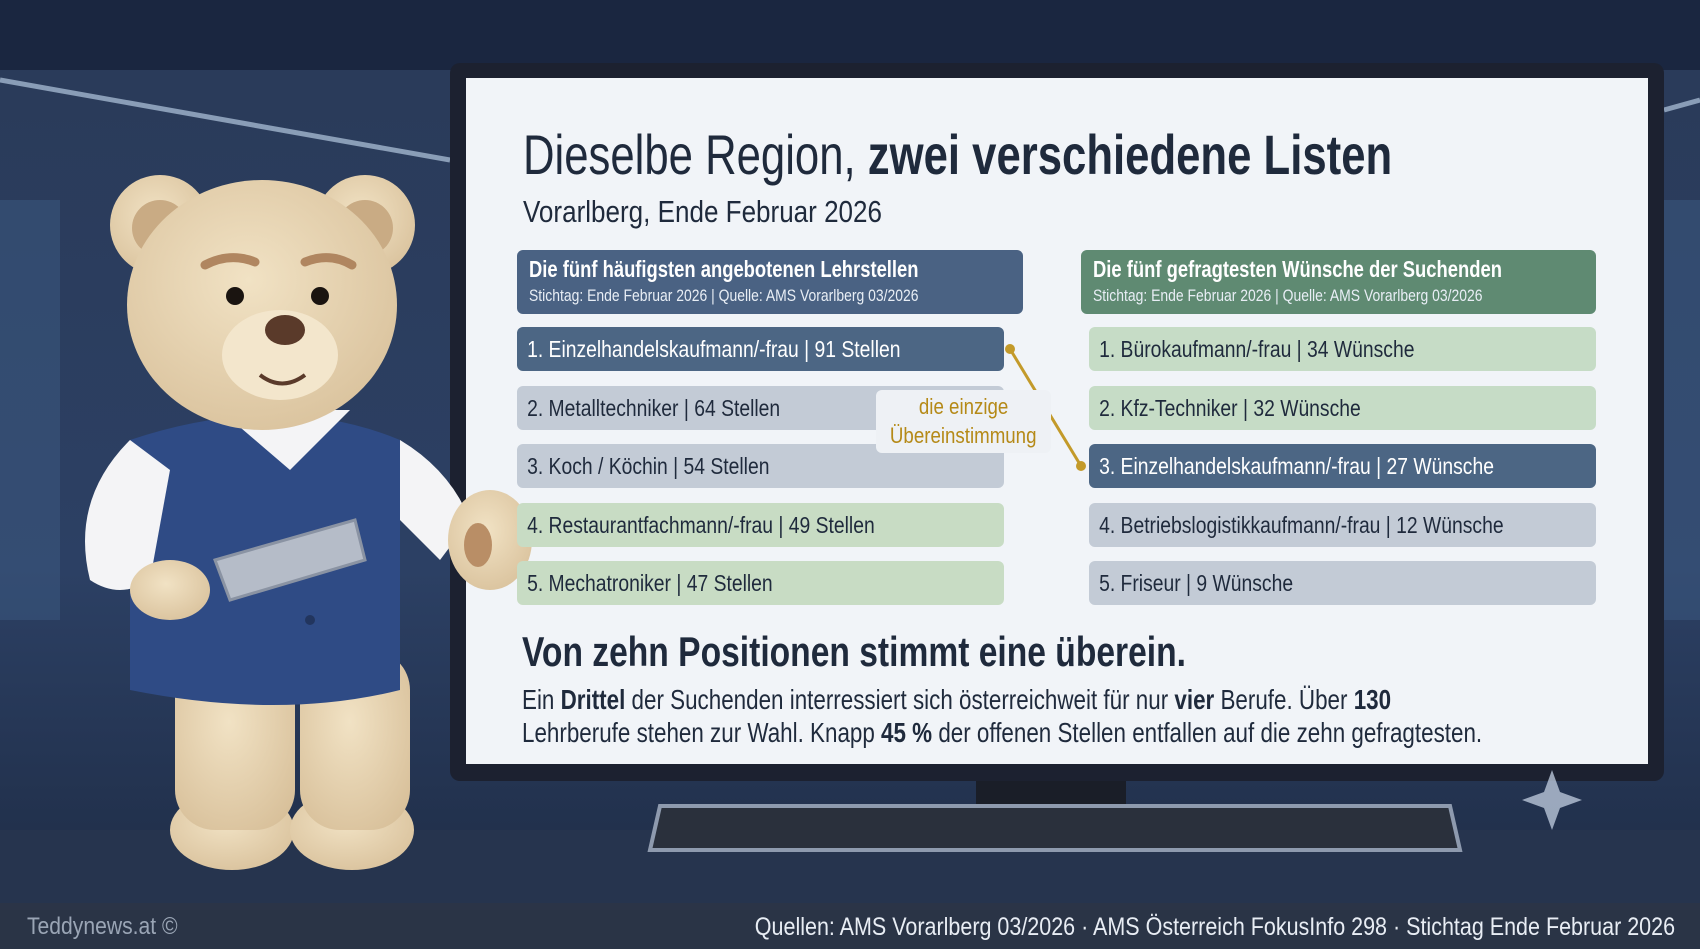 This screenshot has height=949, width=1700. I want to click on list-item-text: 5. Friseur | 9 Wünsche, so click(1196, 582).